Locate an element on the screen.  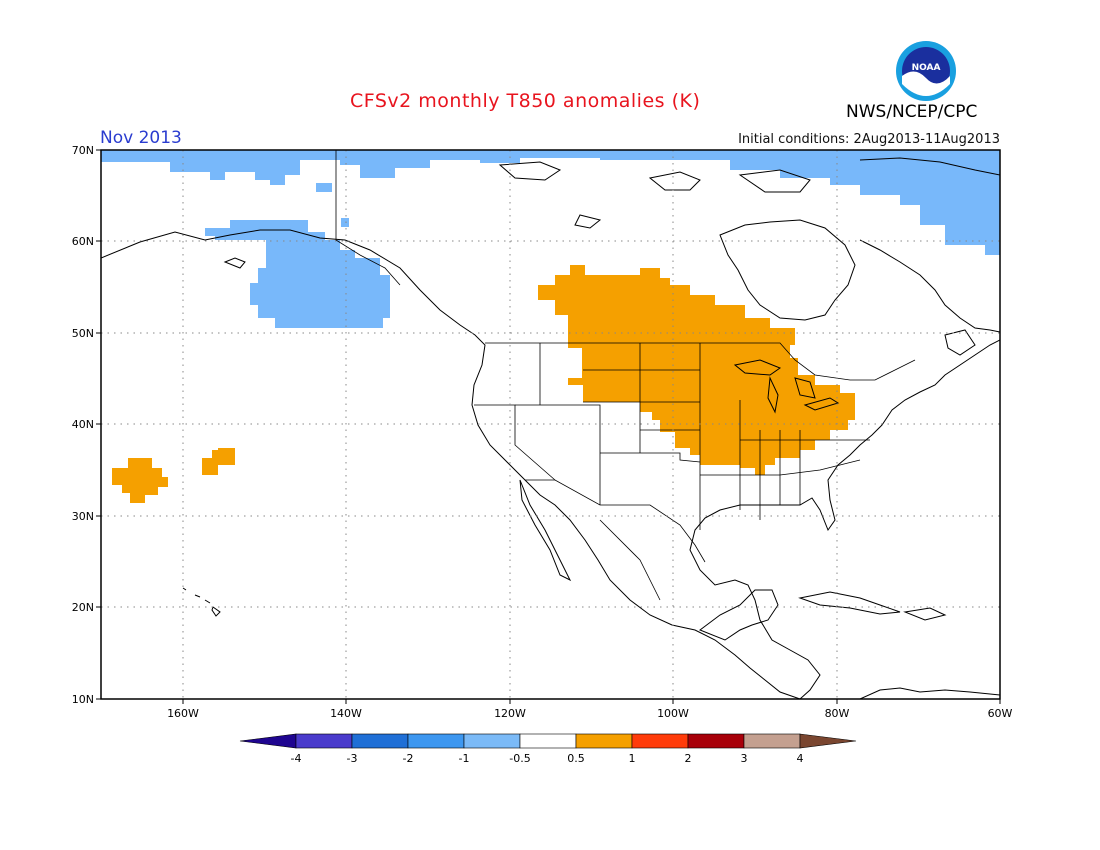
lat-label: 60N is located at coordinates (83, 241).